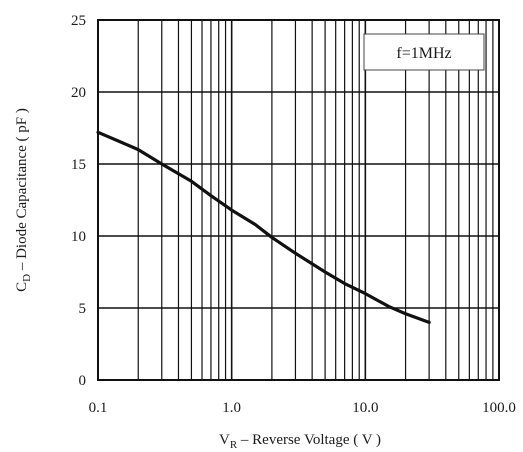  What do you see at coordinates (22, 287) in the screenshot?
I see `y-axis-title-main: C` at bounding box center [22, 287].